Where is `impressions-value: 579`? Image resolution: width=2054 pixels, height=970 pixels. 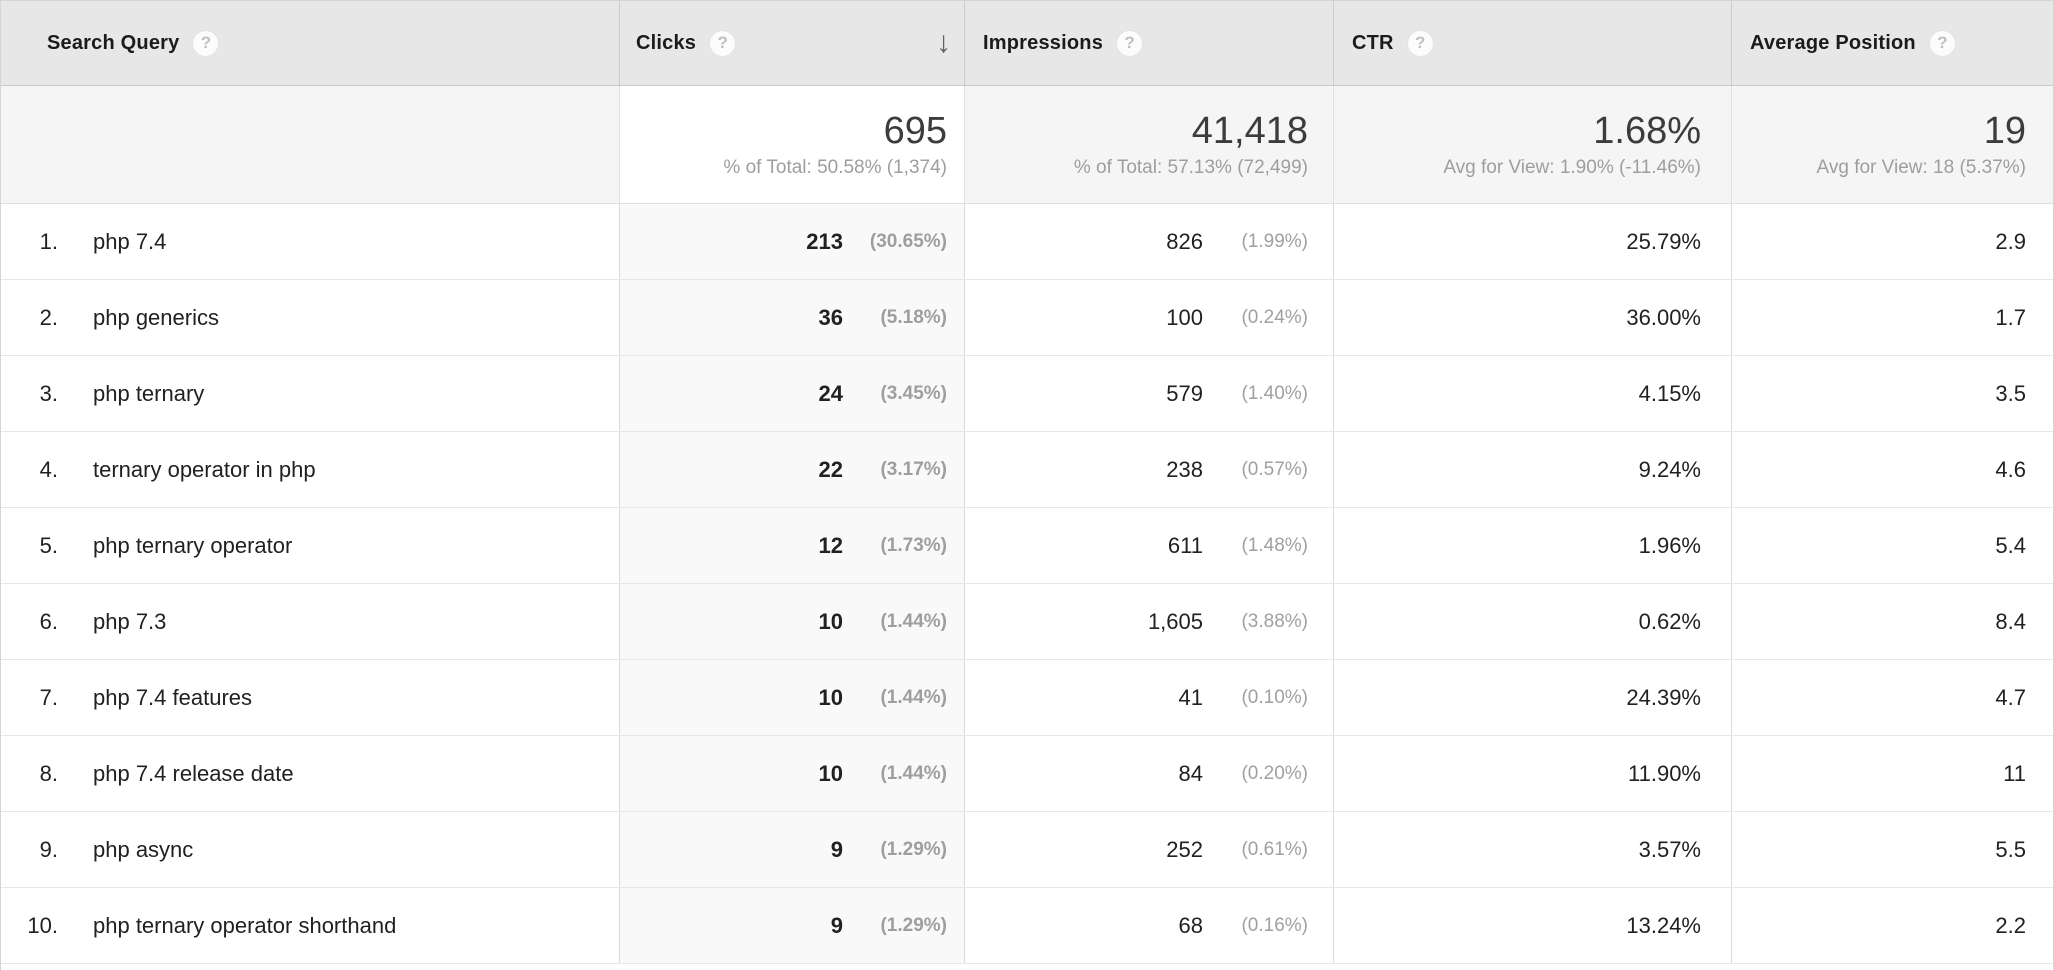 impressions-value: 579 is located at coordinates (1184, 393).